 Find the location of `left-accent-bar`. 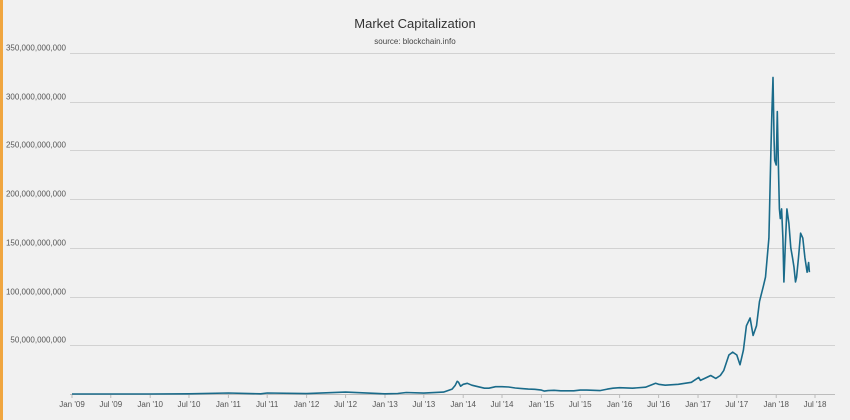

left-accent-bar is located at coordinates (1, 210).